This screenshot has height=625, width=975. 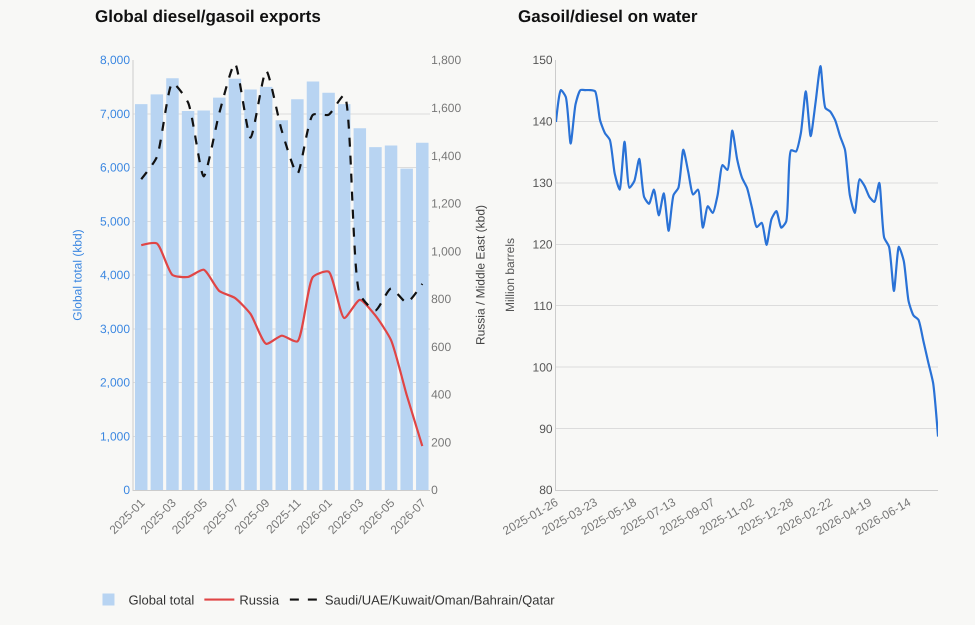 What do you see at coordinates (509, 275) in the screenshot?
I see `y-axis-title: Million barrels` at bounding box center [509, 275].